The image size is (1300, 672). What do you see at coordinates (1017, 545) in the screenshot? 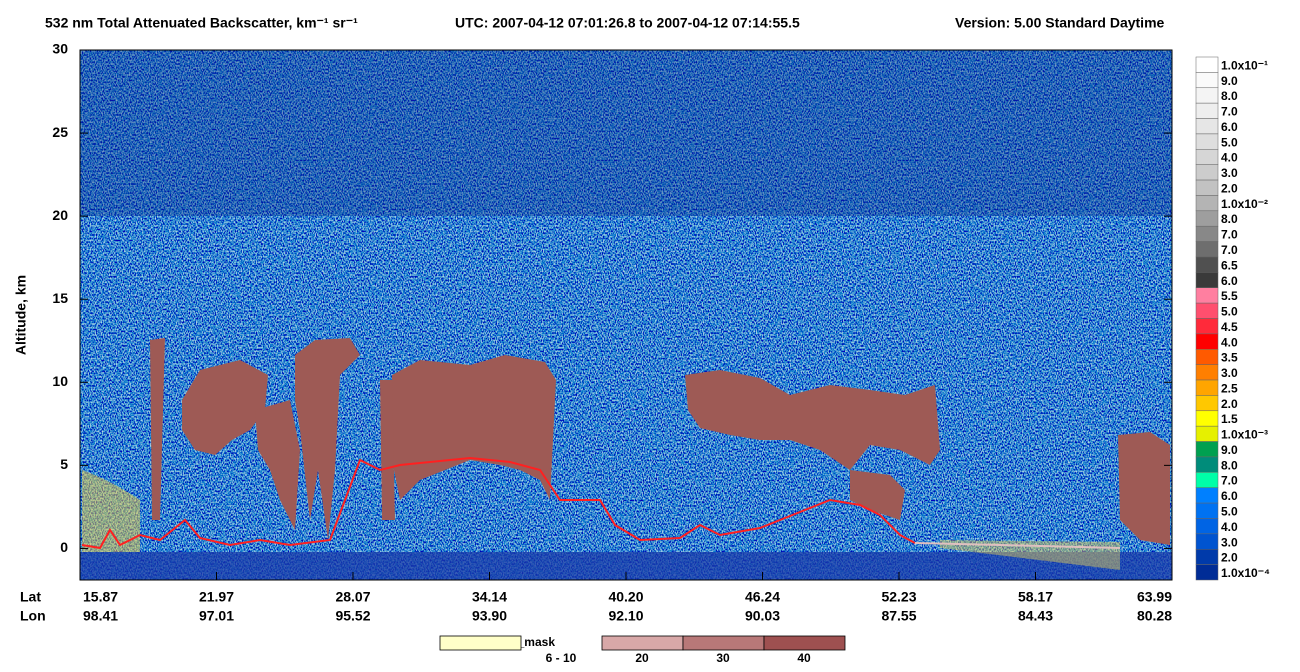
I see `surface-return` at bounding box center [1017, 545].